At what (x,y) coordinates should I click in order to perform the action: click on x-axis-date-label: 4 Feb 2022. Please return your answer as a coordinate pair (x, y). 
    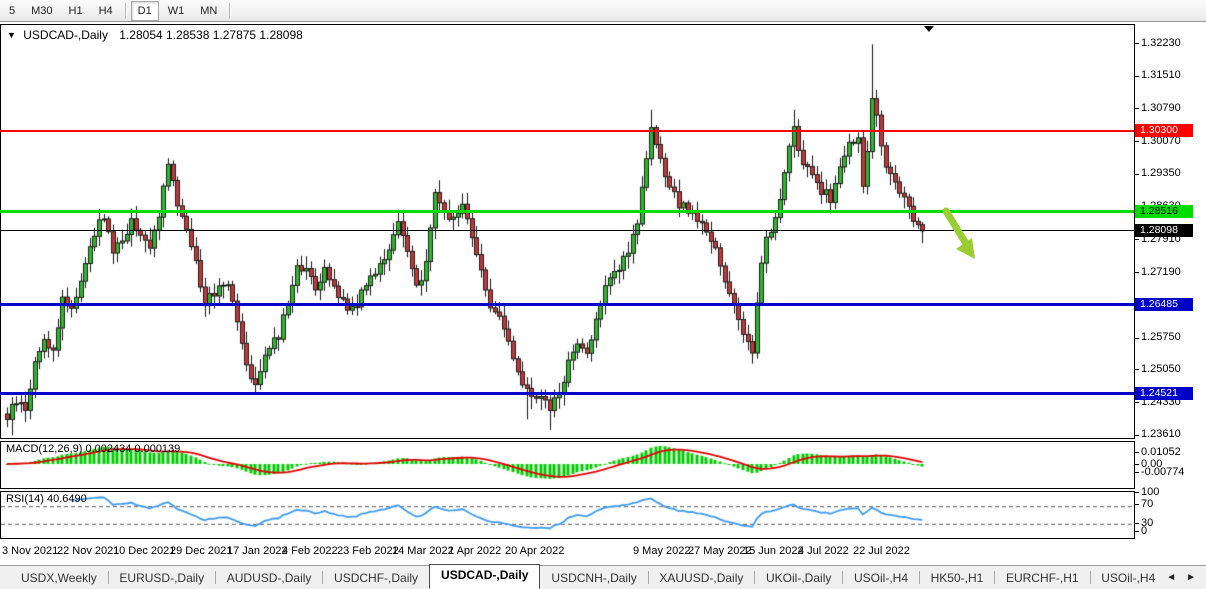
    Looking at the image, I should click on (310, 551).